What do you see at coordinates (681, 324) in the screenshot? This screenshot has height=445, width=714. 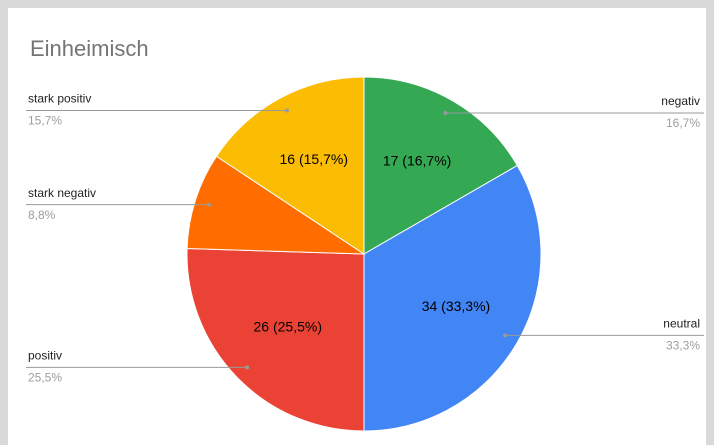 I see `legend-label: neutral` at bounding box center [681, 324].